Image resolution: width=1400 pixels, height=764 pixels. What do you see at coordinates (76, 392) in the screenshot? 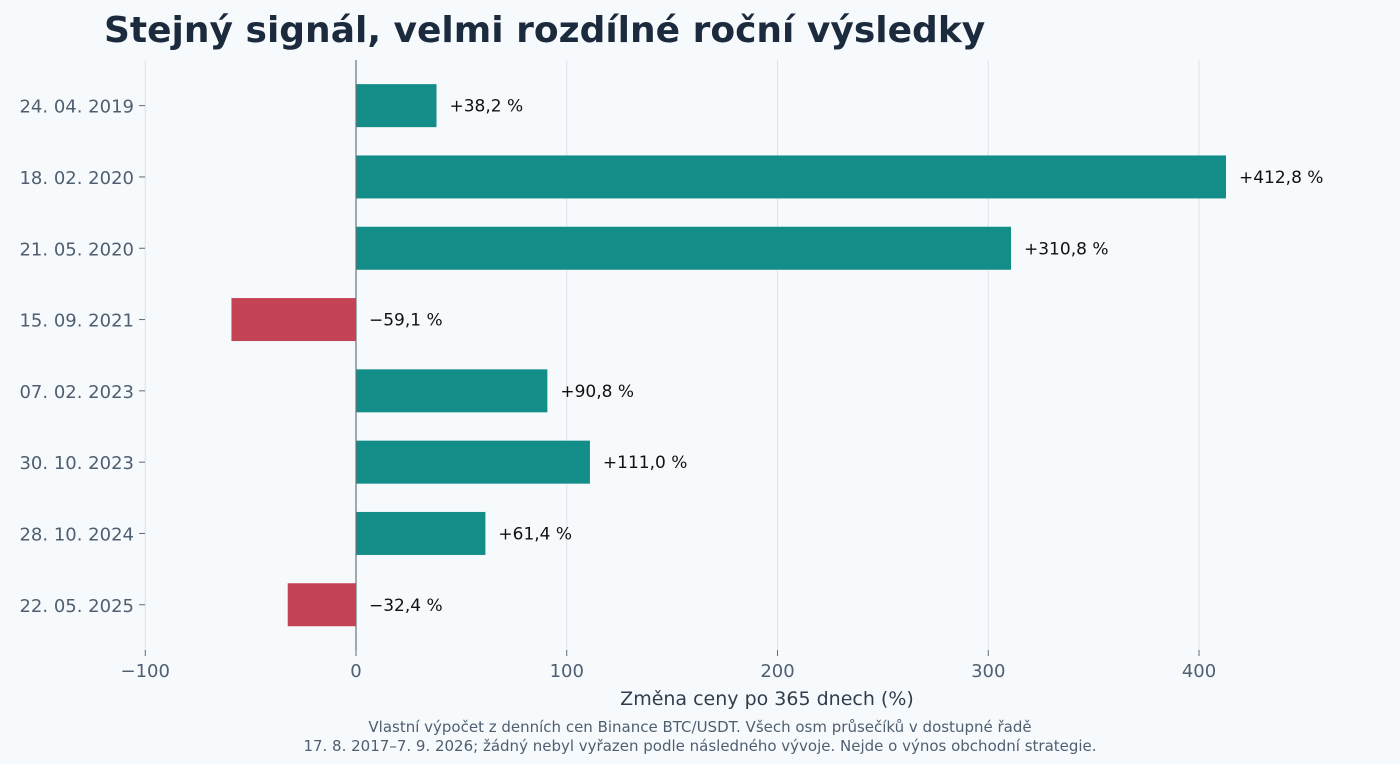
I see `y-tick-label: 07. 02. 2023` at bounding box center [76, 392].